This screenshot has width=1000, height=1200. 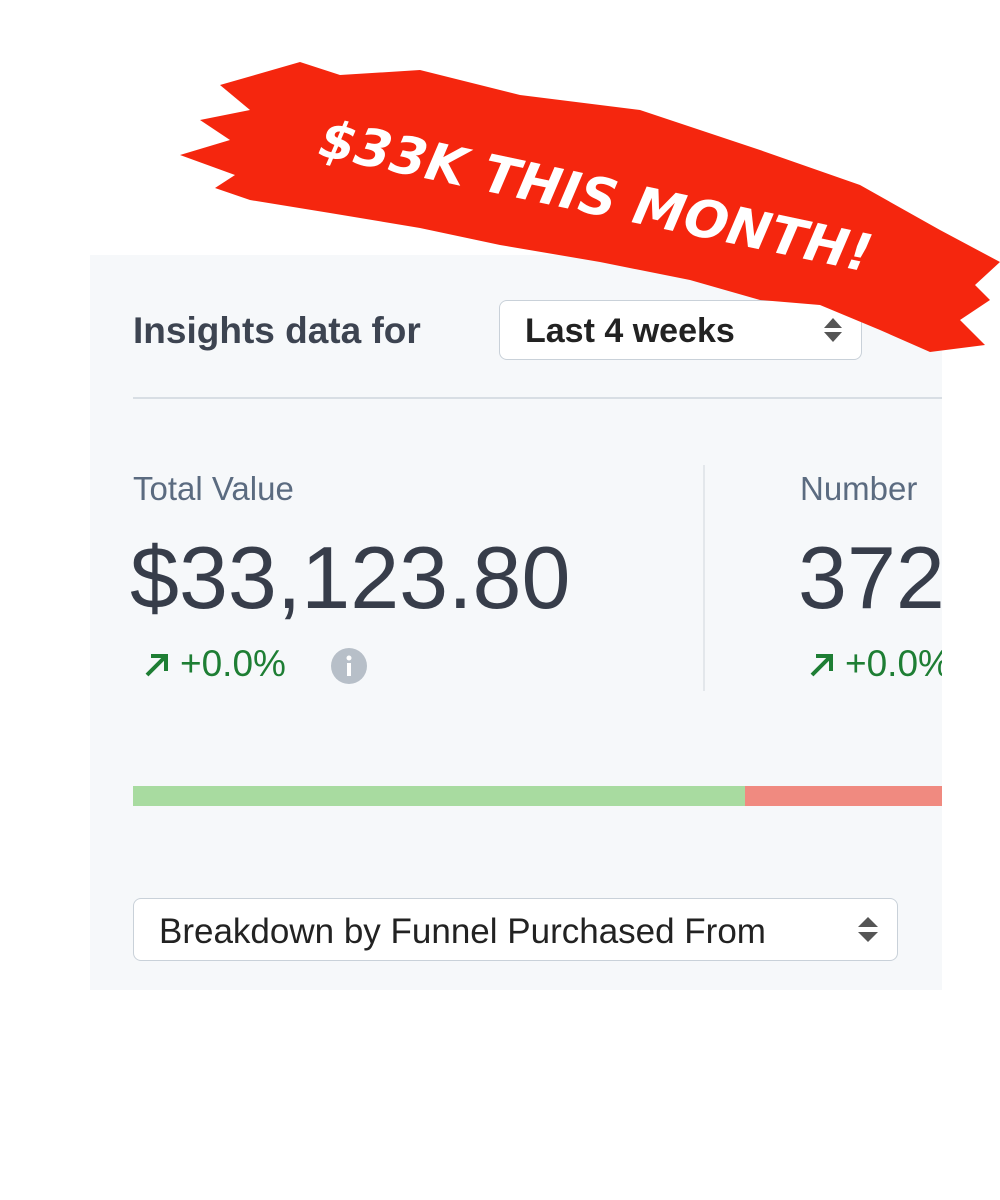 I want to click on breakdown-select-text: Breakdown by Funnel Purchased From, so click(x=462, y=931).